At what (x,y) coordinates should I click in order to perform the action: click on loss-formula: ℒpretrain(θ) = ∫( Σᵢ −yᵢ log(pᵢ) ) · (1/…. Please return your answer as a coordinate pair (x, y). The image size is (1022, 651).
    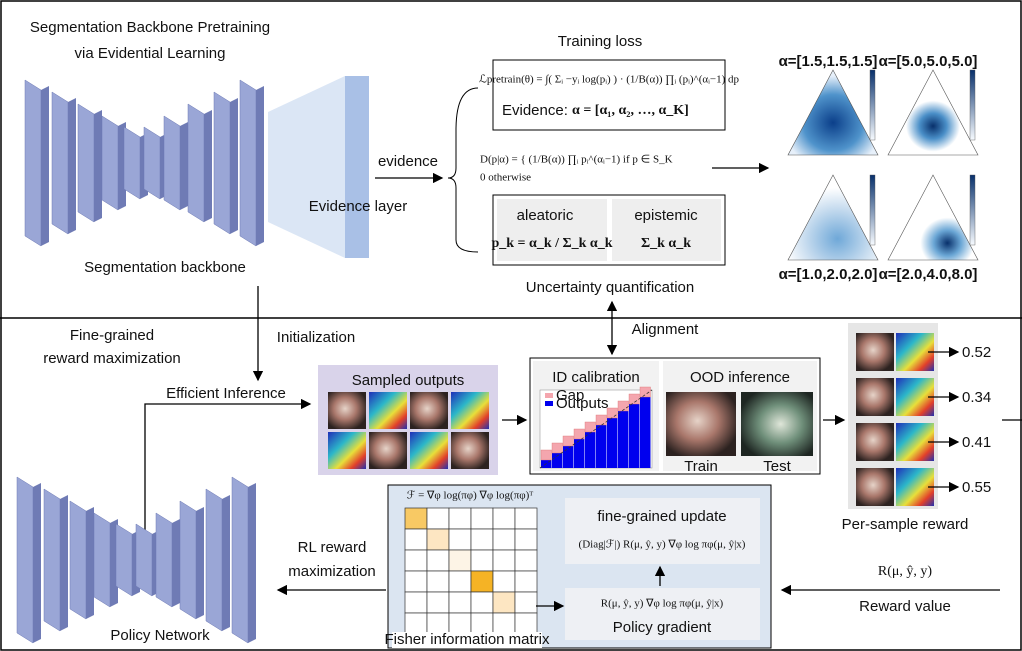
    Looking at the image, I should click on (609, 80).